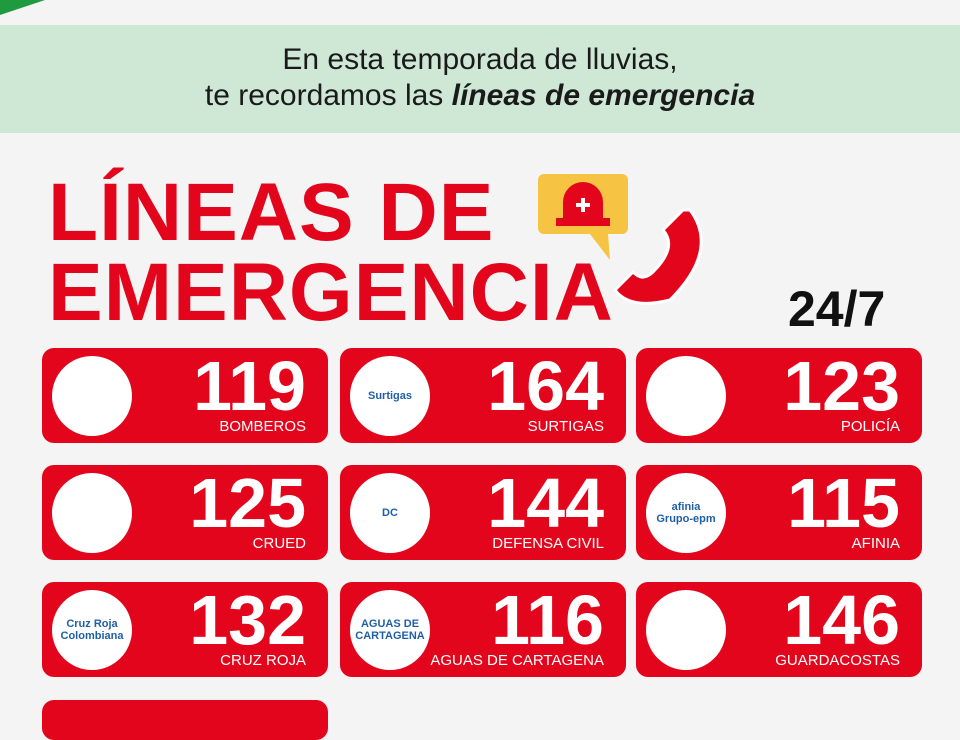  What do you see at coordinates (22, 7) in the screenshot?
I see `corner-ribbon` at bounding box center [22, 7].